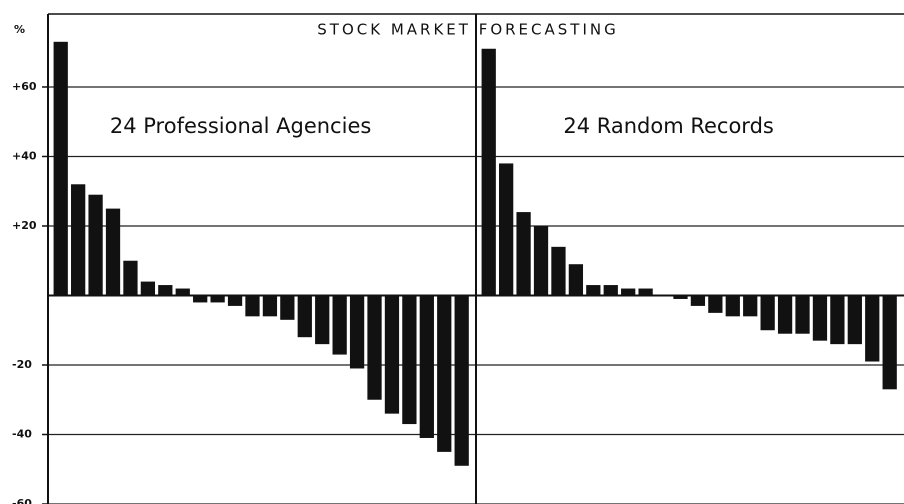 The image size is (904, 504). What do you see at coordinates (24, 86) in the screenshot?
I see `y-tick-label: +60` at bounding box center [24, 86].